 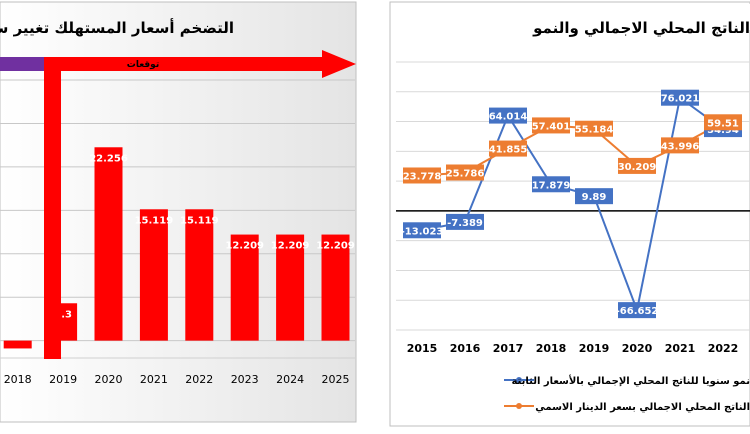 What do you see at coordinates (108, 244) in the screenshot?
I see `bar-2020` at bounding box center [108, 244].